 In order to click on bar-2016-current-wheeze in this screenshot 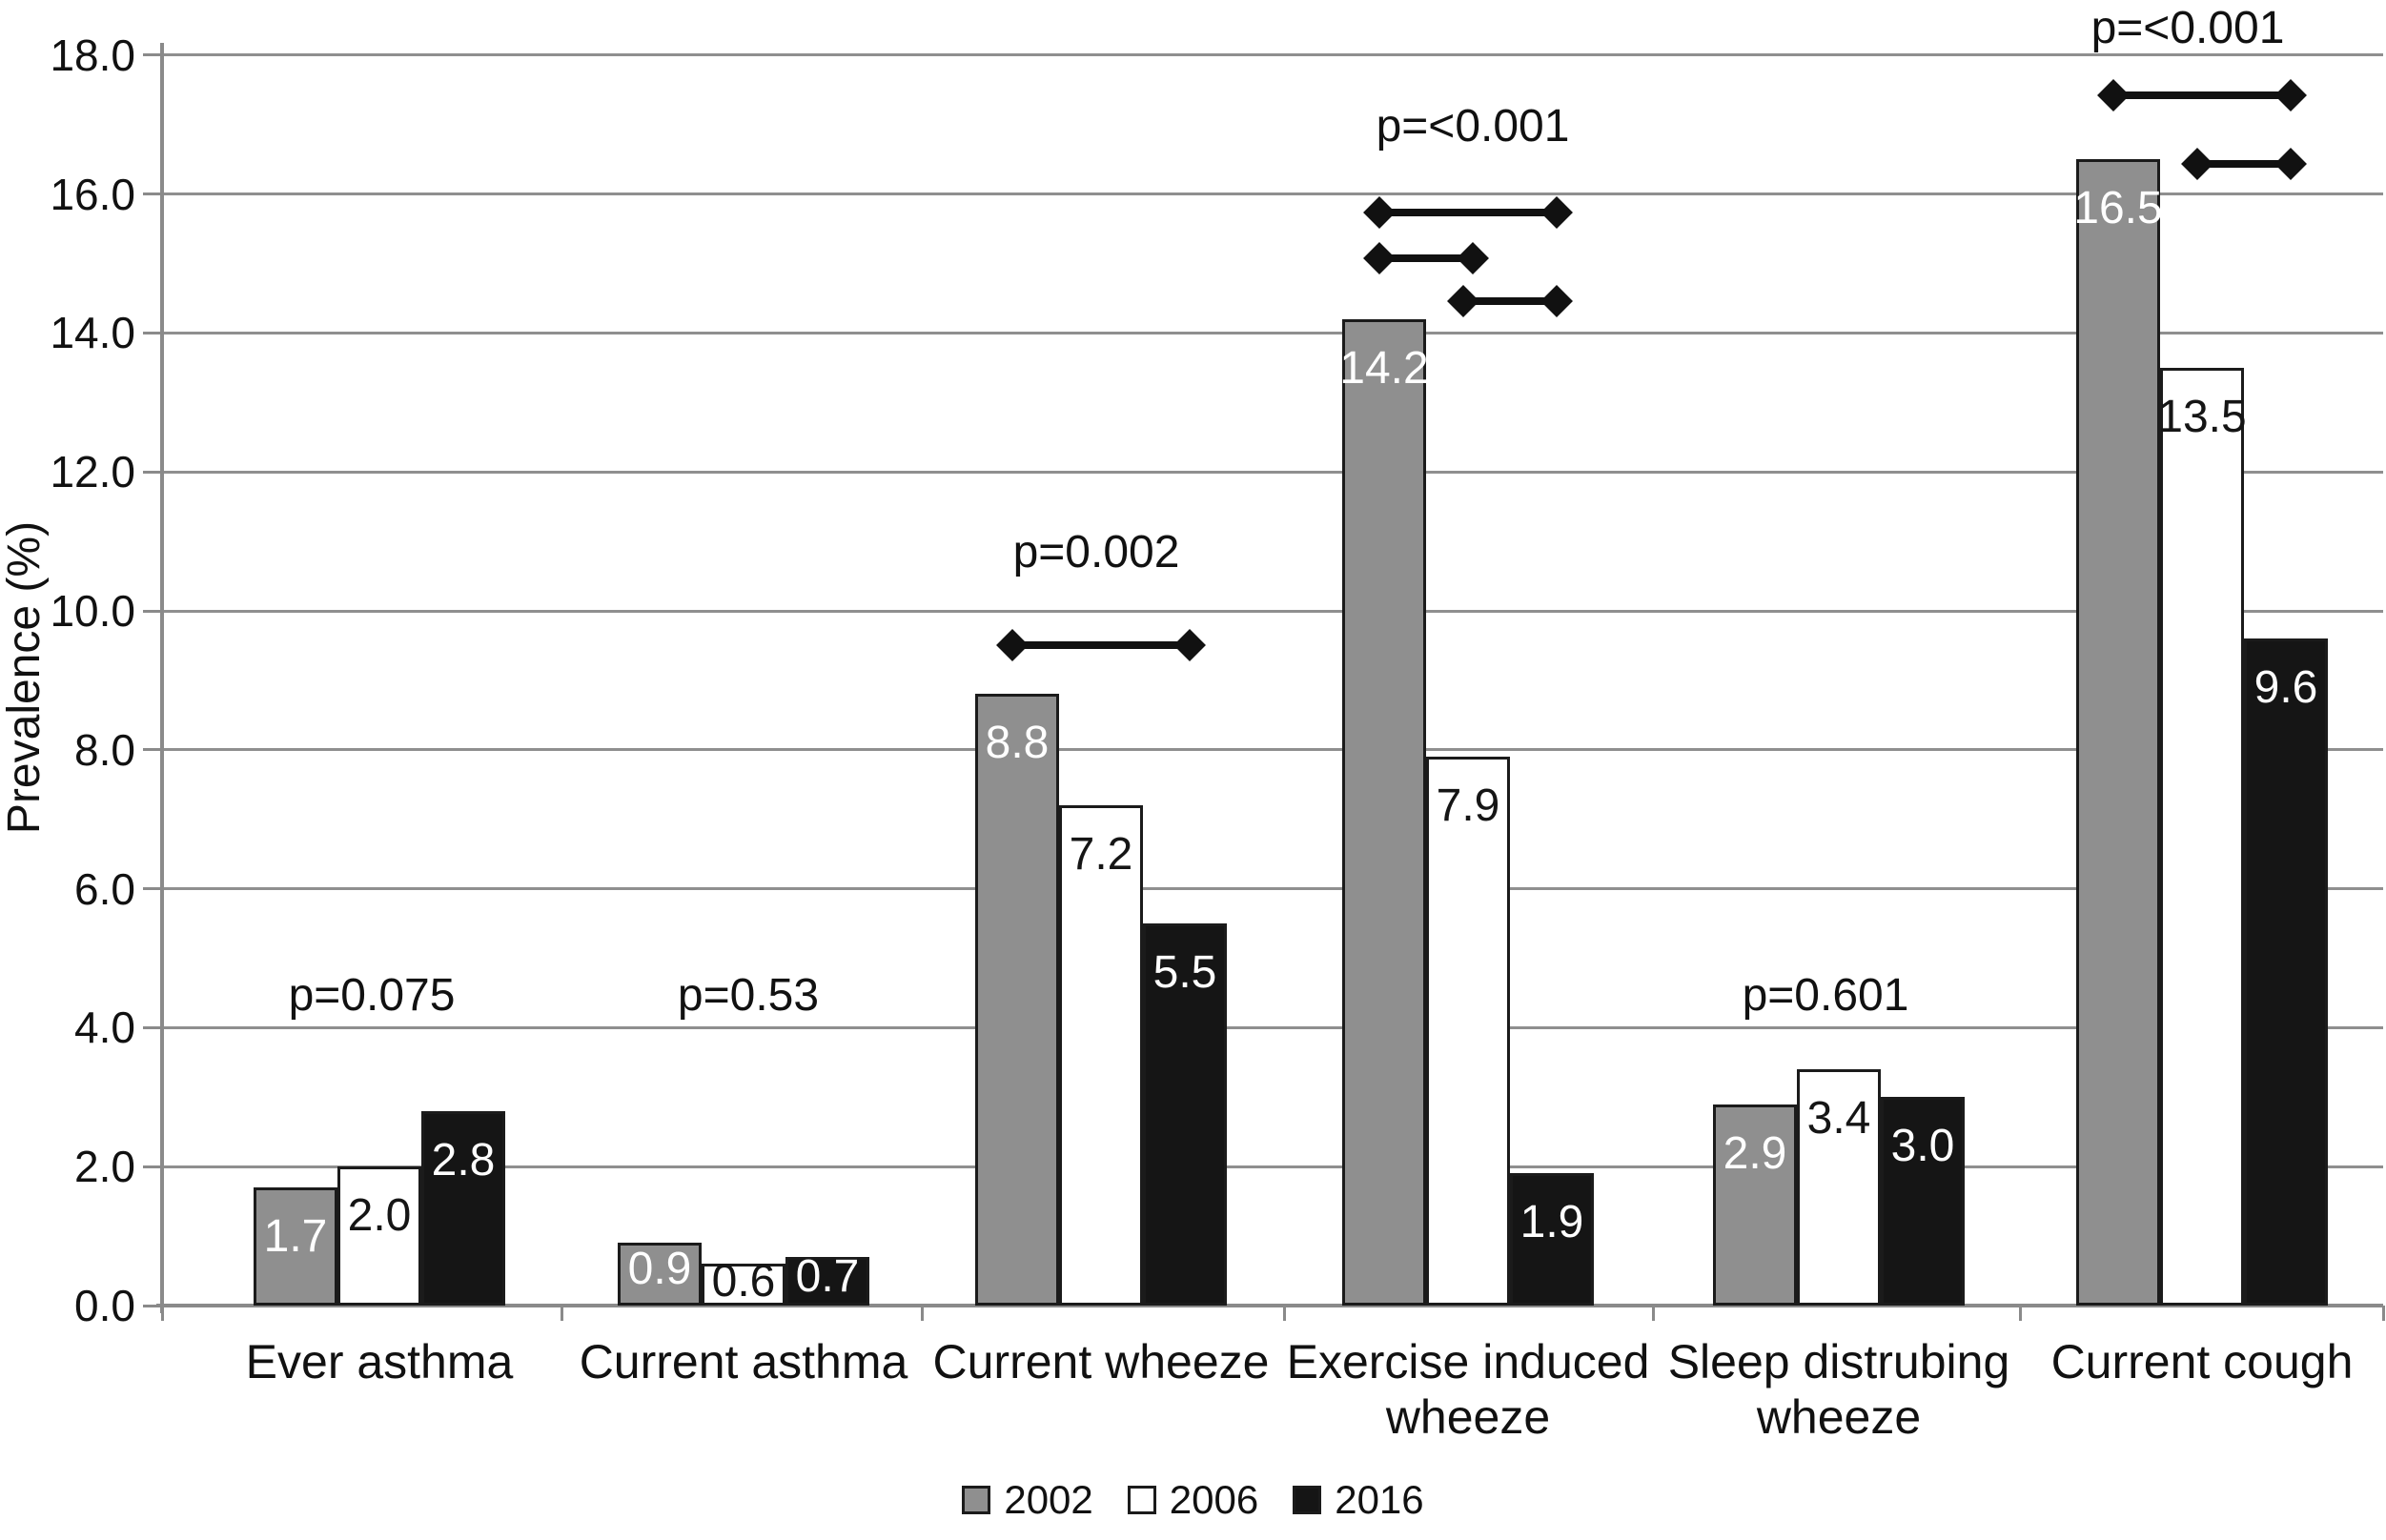, I will do `click(1185, 1114)`.